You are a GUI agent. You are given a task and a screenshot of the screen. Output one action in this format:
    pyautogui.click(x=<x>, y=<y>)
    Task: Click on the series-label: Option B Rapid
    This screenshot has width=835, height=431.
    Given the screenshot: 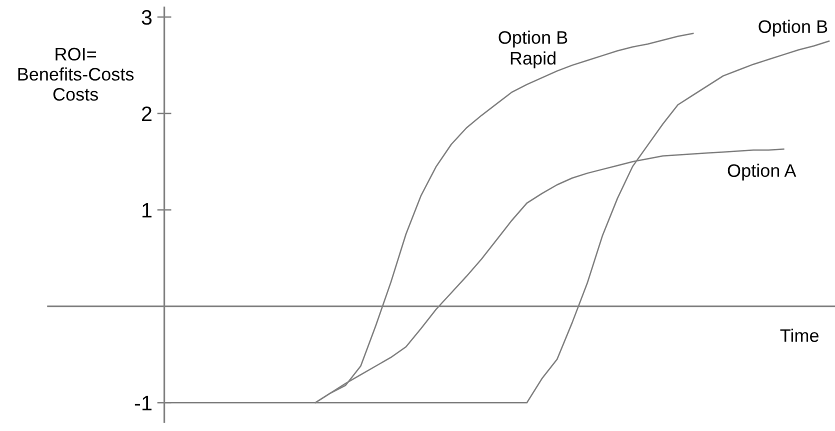 What is the action you would take?
    pyautogui.click(x=533, y=49)
    